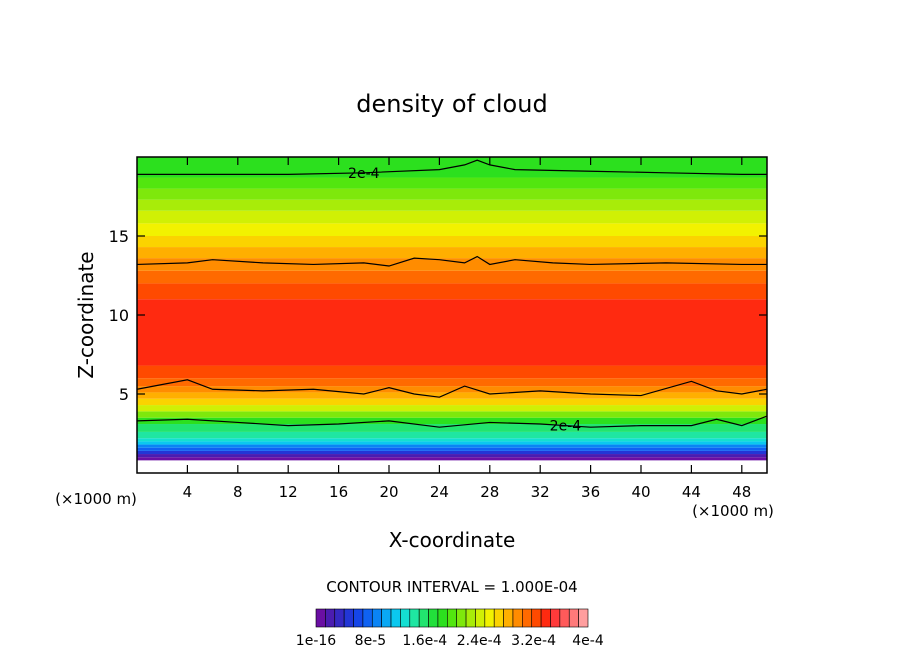 Image resolution: width=904 pixels, height=658 pixels. What do you see at coordinates (640, 492) in the screenshot?
I see `x-tick-label-9: 40` at bounding box center [640, 492].